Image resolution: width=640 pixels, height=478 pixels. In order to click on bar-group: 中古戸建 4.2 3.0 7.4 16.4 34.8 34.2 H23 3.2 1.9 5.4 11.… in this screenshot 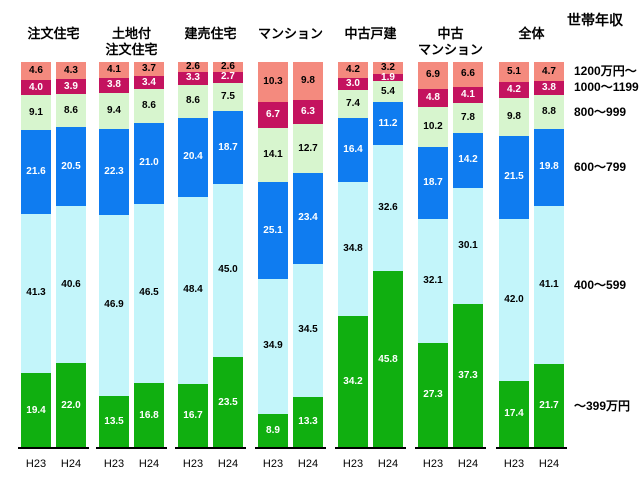, I will do `click(370, 239)`.